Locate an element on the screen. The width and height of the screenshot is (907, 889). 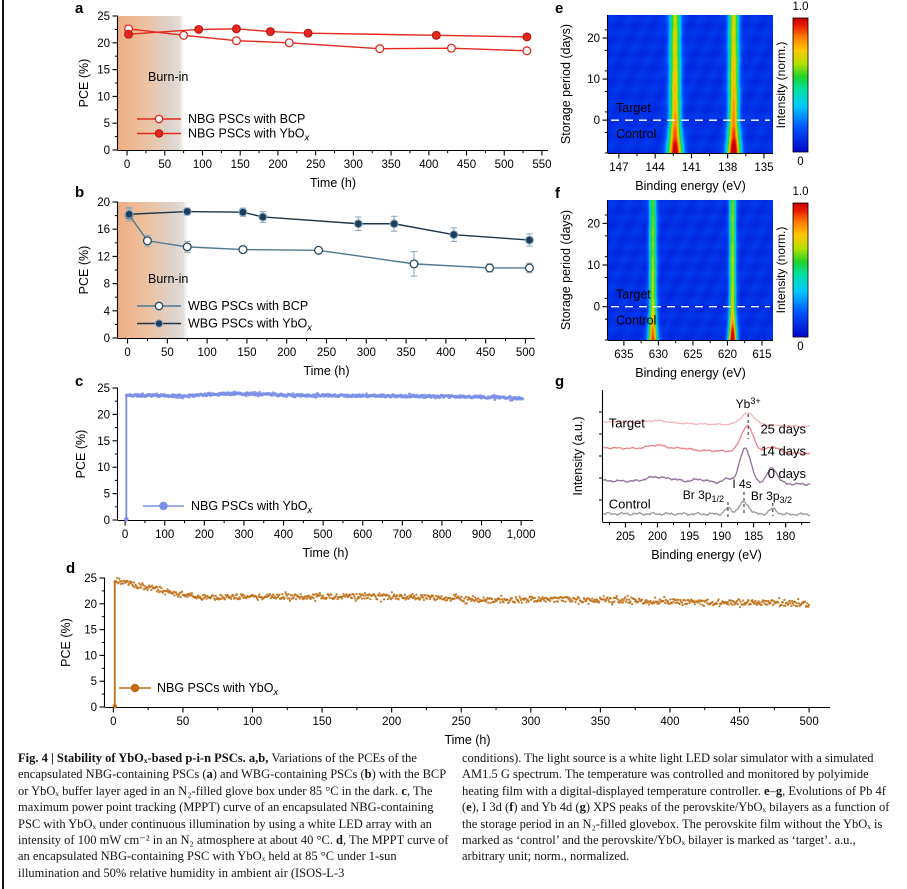
panel-label-f: f is located at coordinates (557, 193).